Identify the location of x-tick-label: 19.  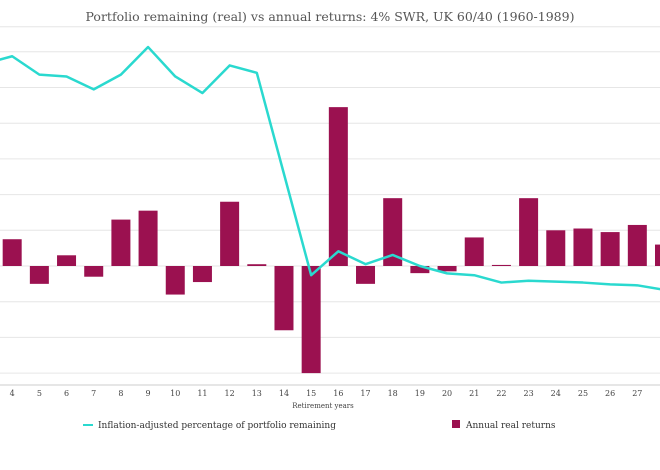
(420, 393).